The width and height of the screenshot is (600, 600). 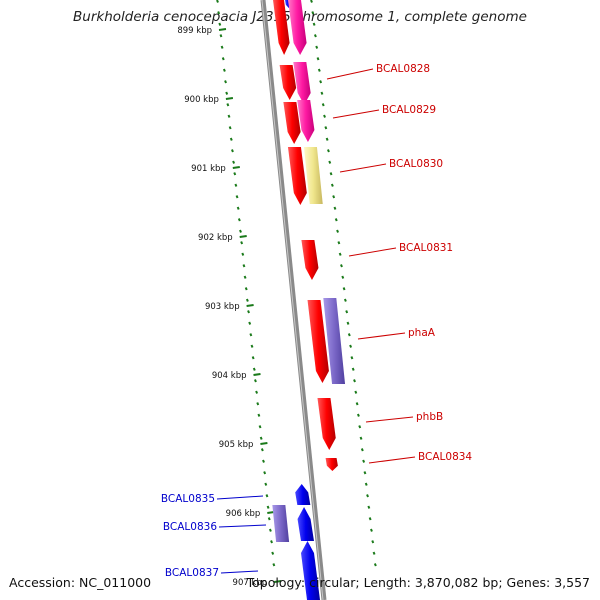 What do you see at coordinates (445, 457) in the screenshot?
I see `gene-label: BCAL0834` at bounding box center [445, 457].